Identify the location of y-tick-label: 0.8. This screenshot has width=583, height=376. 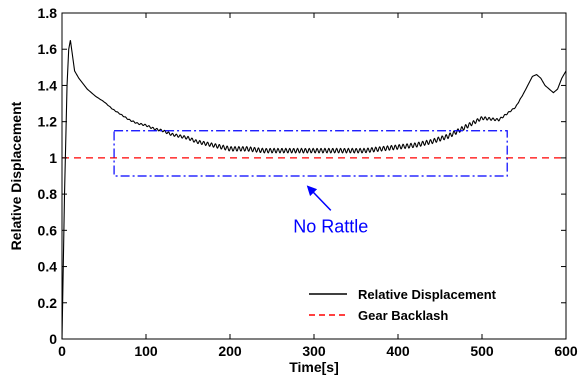
(48, 194).